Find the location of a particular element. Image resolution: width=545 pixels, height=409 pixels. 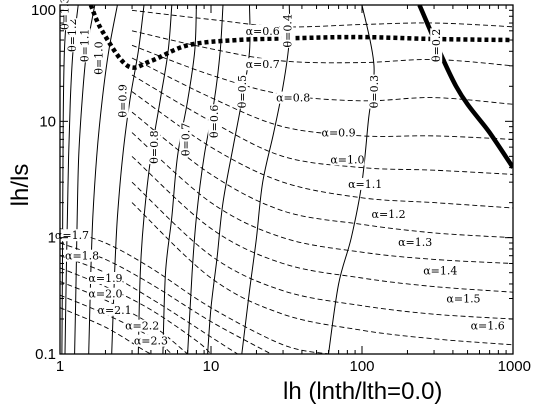

contour-label: α=1.1 is located at coordinates (365, 184).